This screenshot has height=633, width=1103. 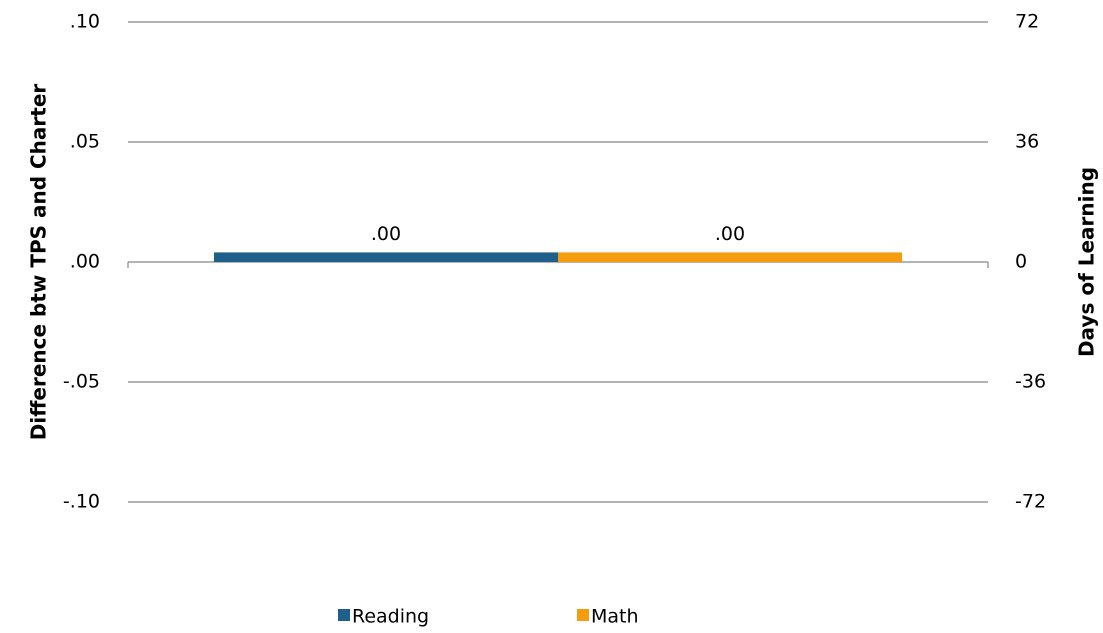 I want to click on y-tick-label: .10, so click(x=85, y=22).